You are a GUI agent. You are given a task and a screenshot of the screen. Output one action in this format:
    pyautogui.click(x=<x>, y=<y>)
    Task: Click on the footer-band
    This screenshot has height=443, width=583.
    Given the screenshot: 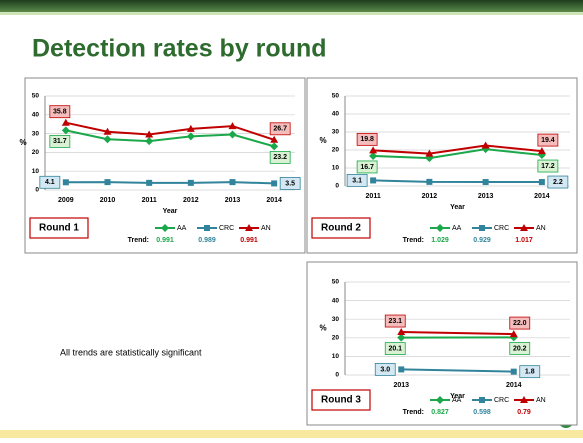 What is the action you would take?
    pyautogui.click(x=291, y=434)
    